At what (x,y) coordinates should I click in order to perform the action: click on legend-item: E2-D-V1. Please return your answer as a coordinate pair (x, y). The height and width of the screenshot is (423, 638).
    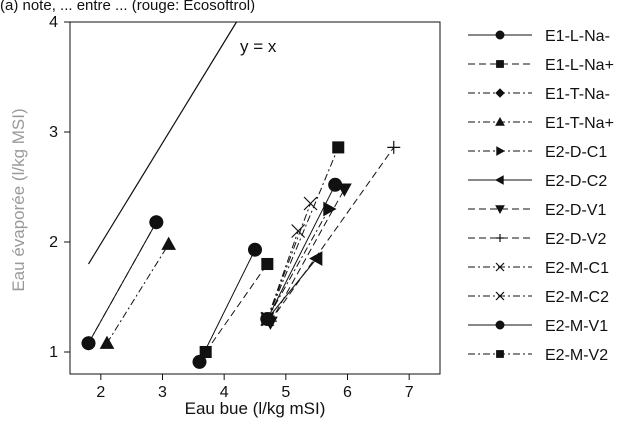
    Looking at the image, I should click on (537, 210).